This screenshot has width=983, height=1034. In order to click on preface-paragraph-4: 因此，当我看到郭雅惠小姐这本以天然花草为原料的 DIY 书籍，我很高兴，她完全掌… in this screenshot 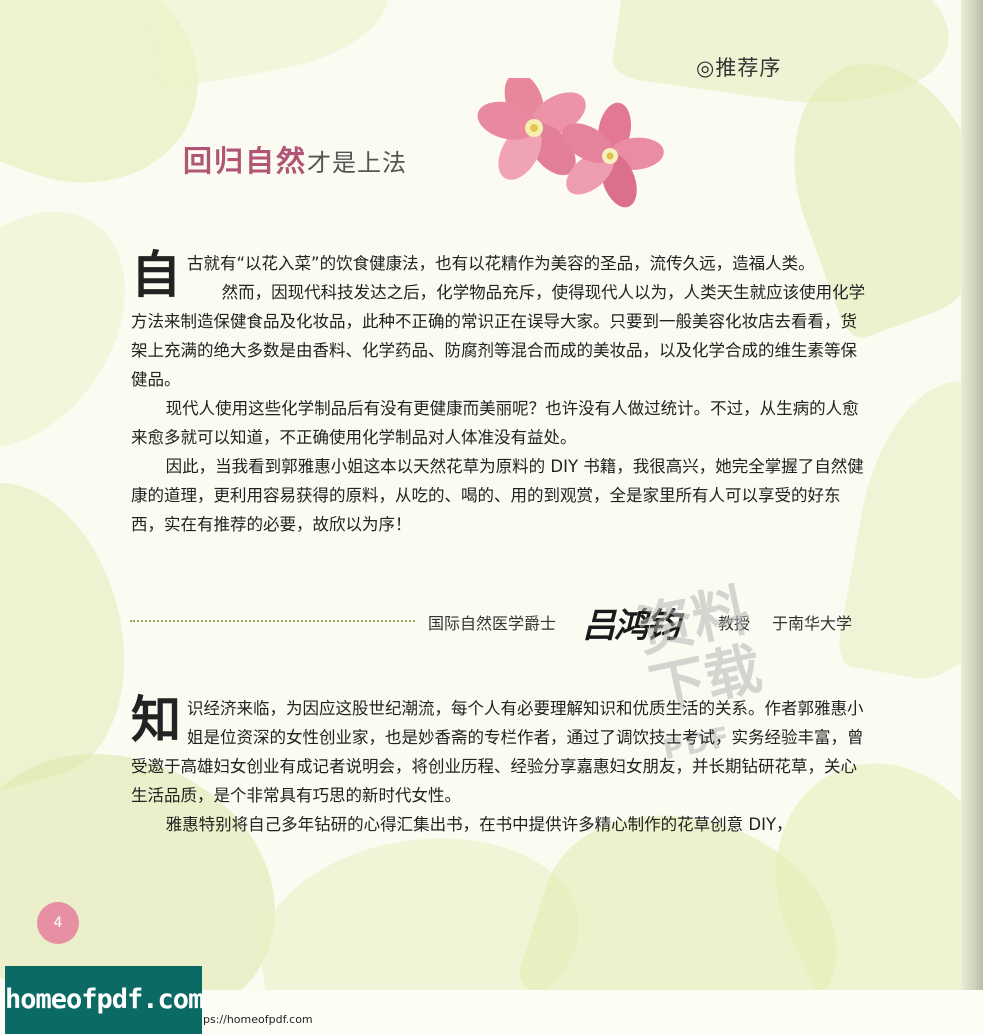, I will do `click(497, 495)`.